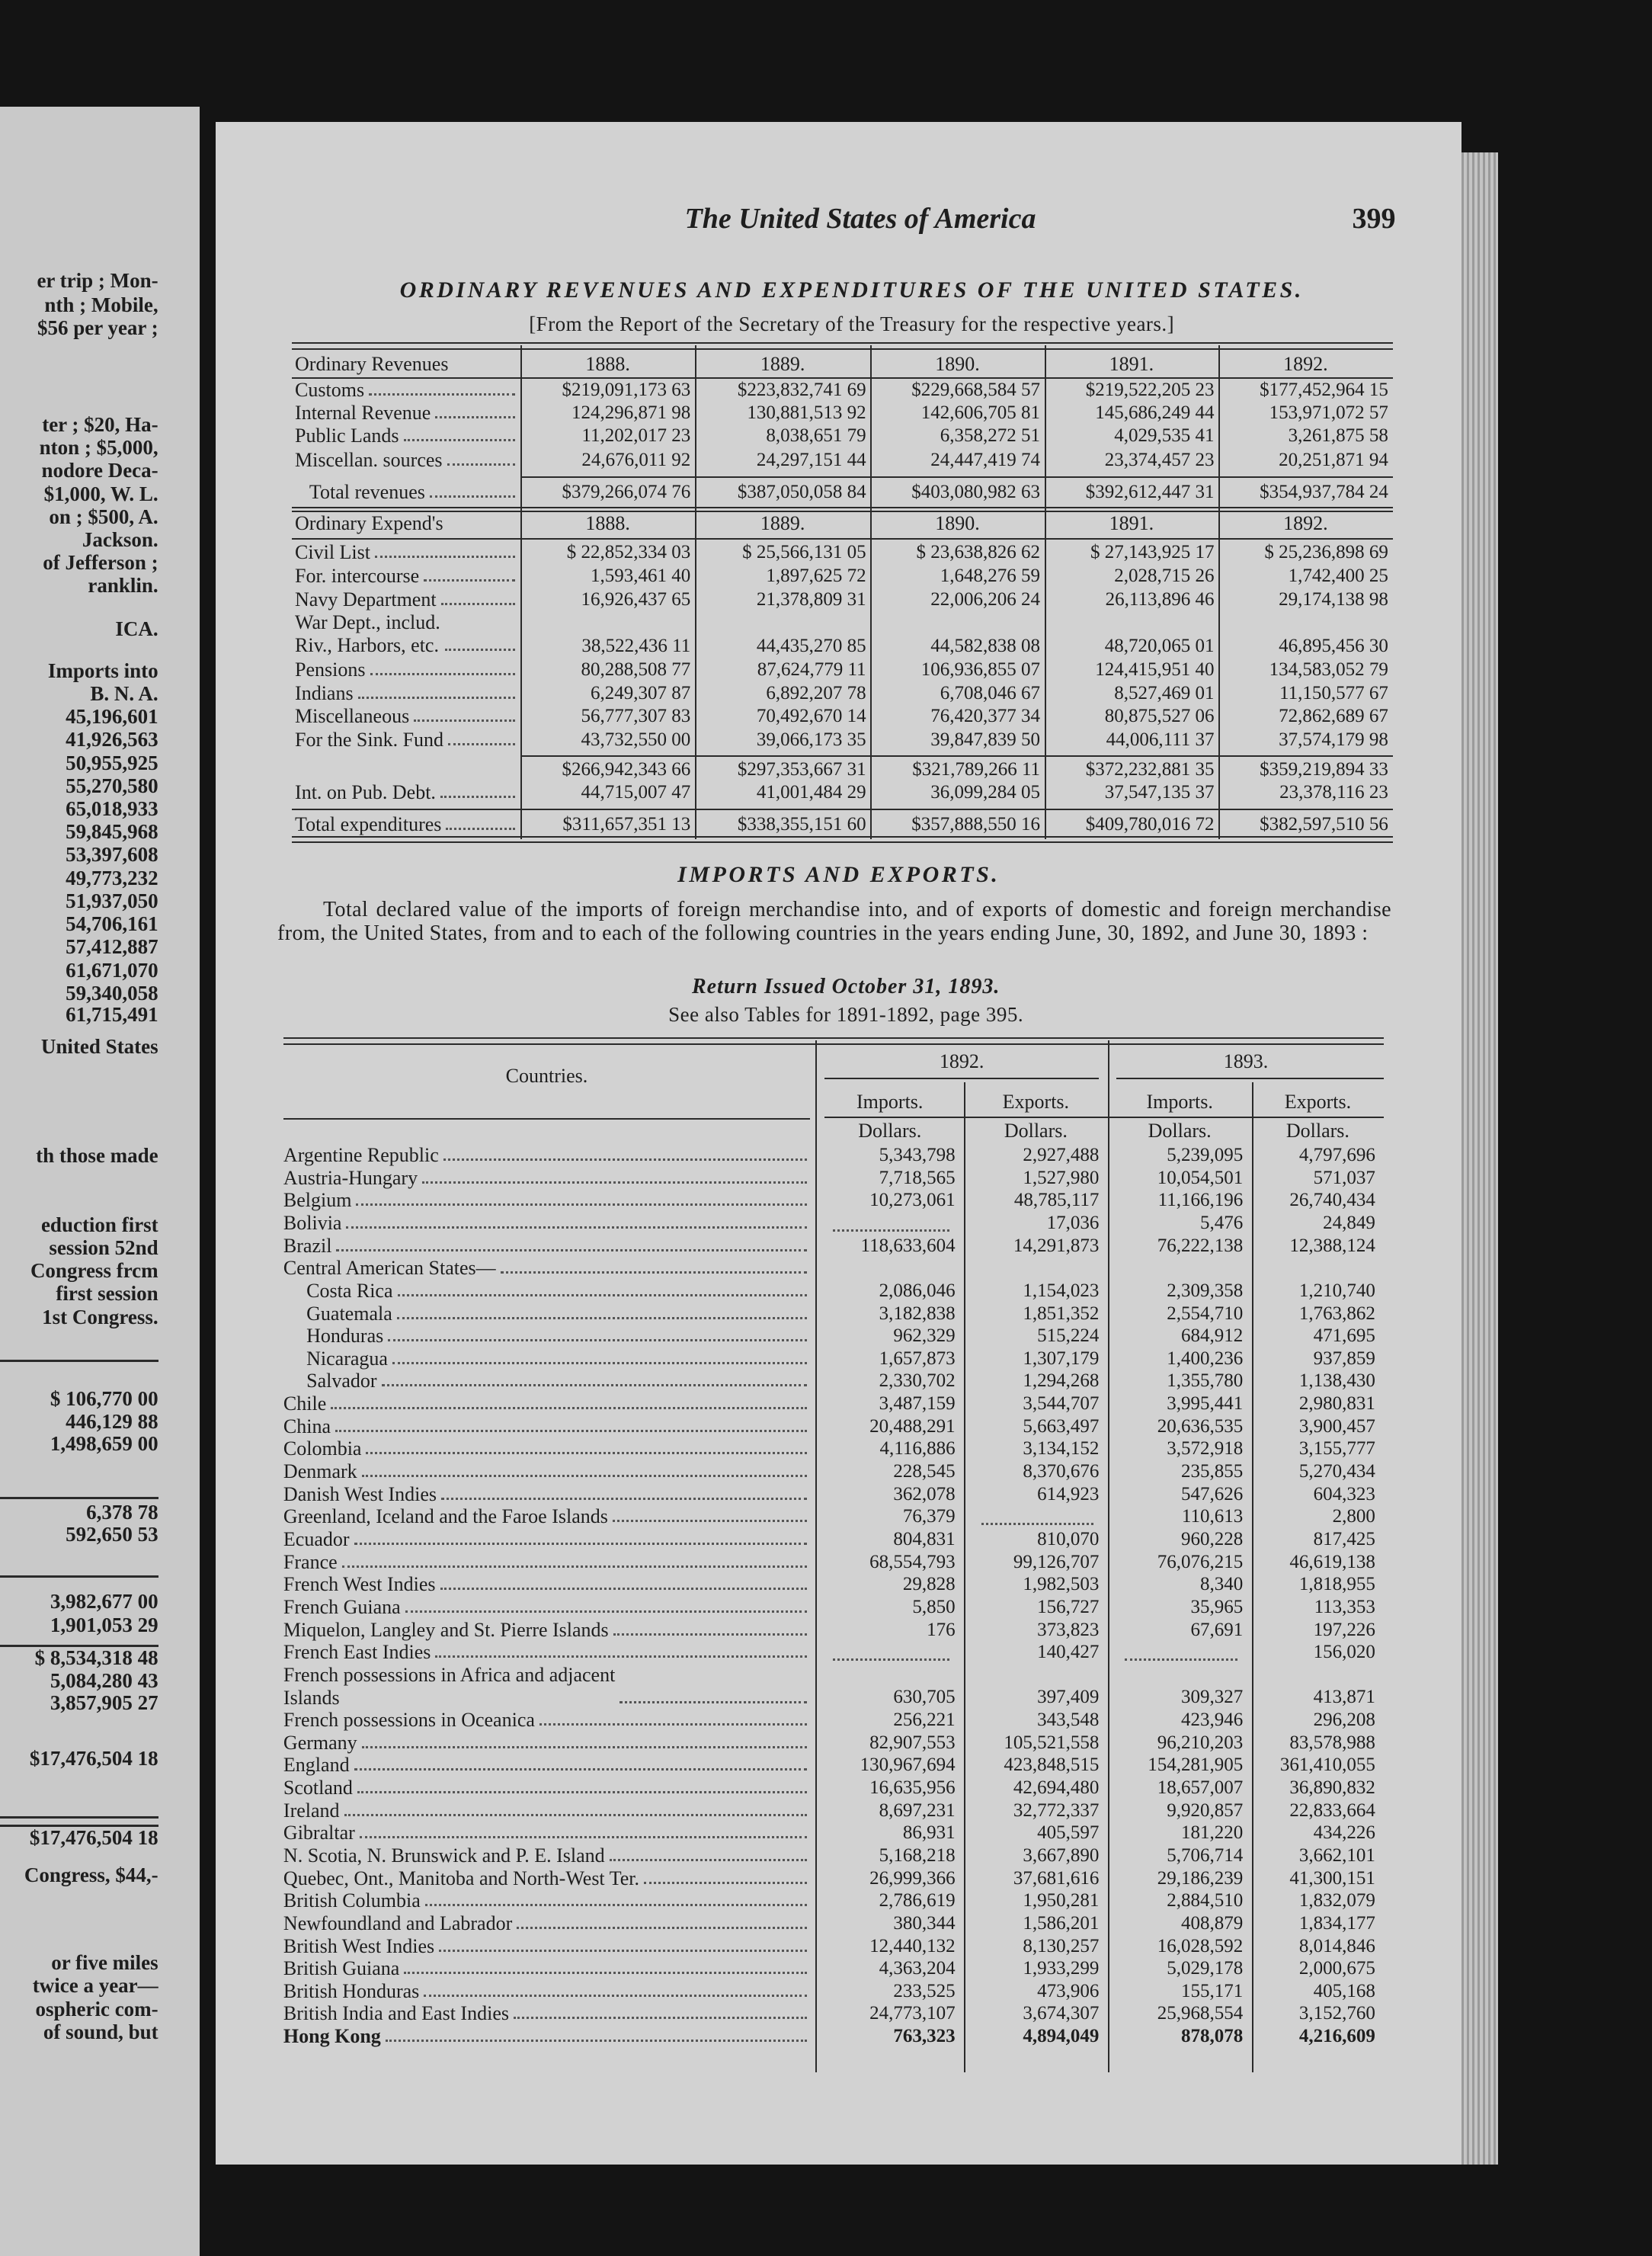 This screenshot has height=2256, width=1652. I want to click on row-label: Pensions, so click(330, 669).